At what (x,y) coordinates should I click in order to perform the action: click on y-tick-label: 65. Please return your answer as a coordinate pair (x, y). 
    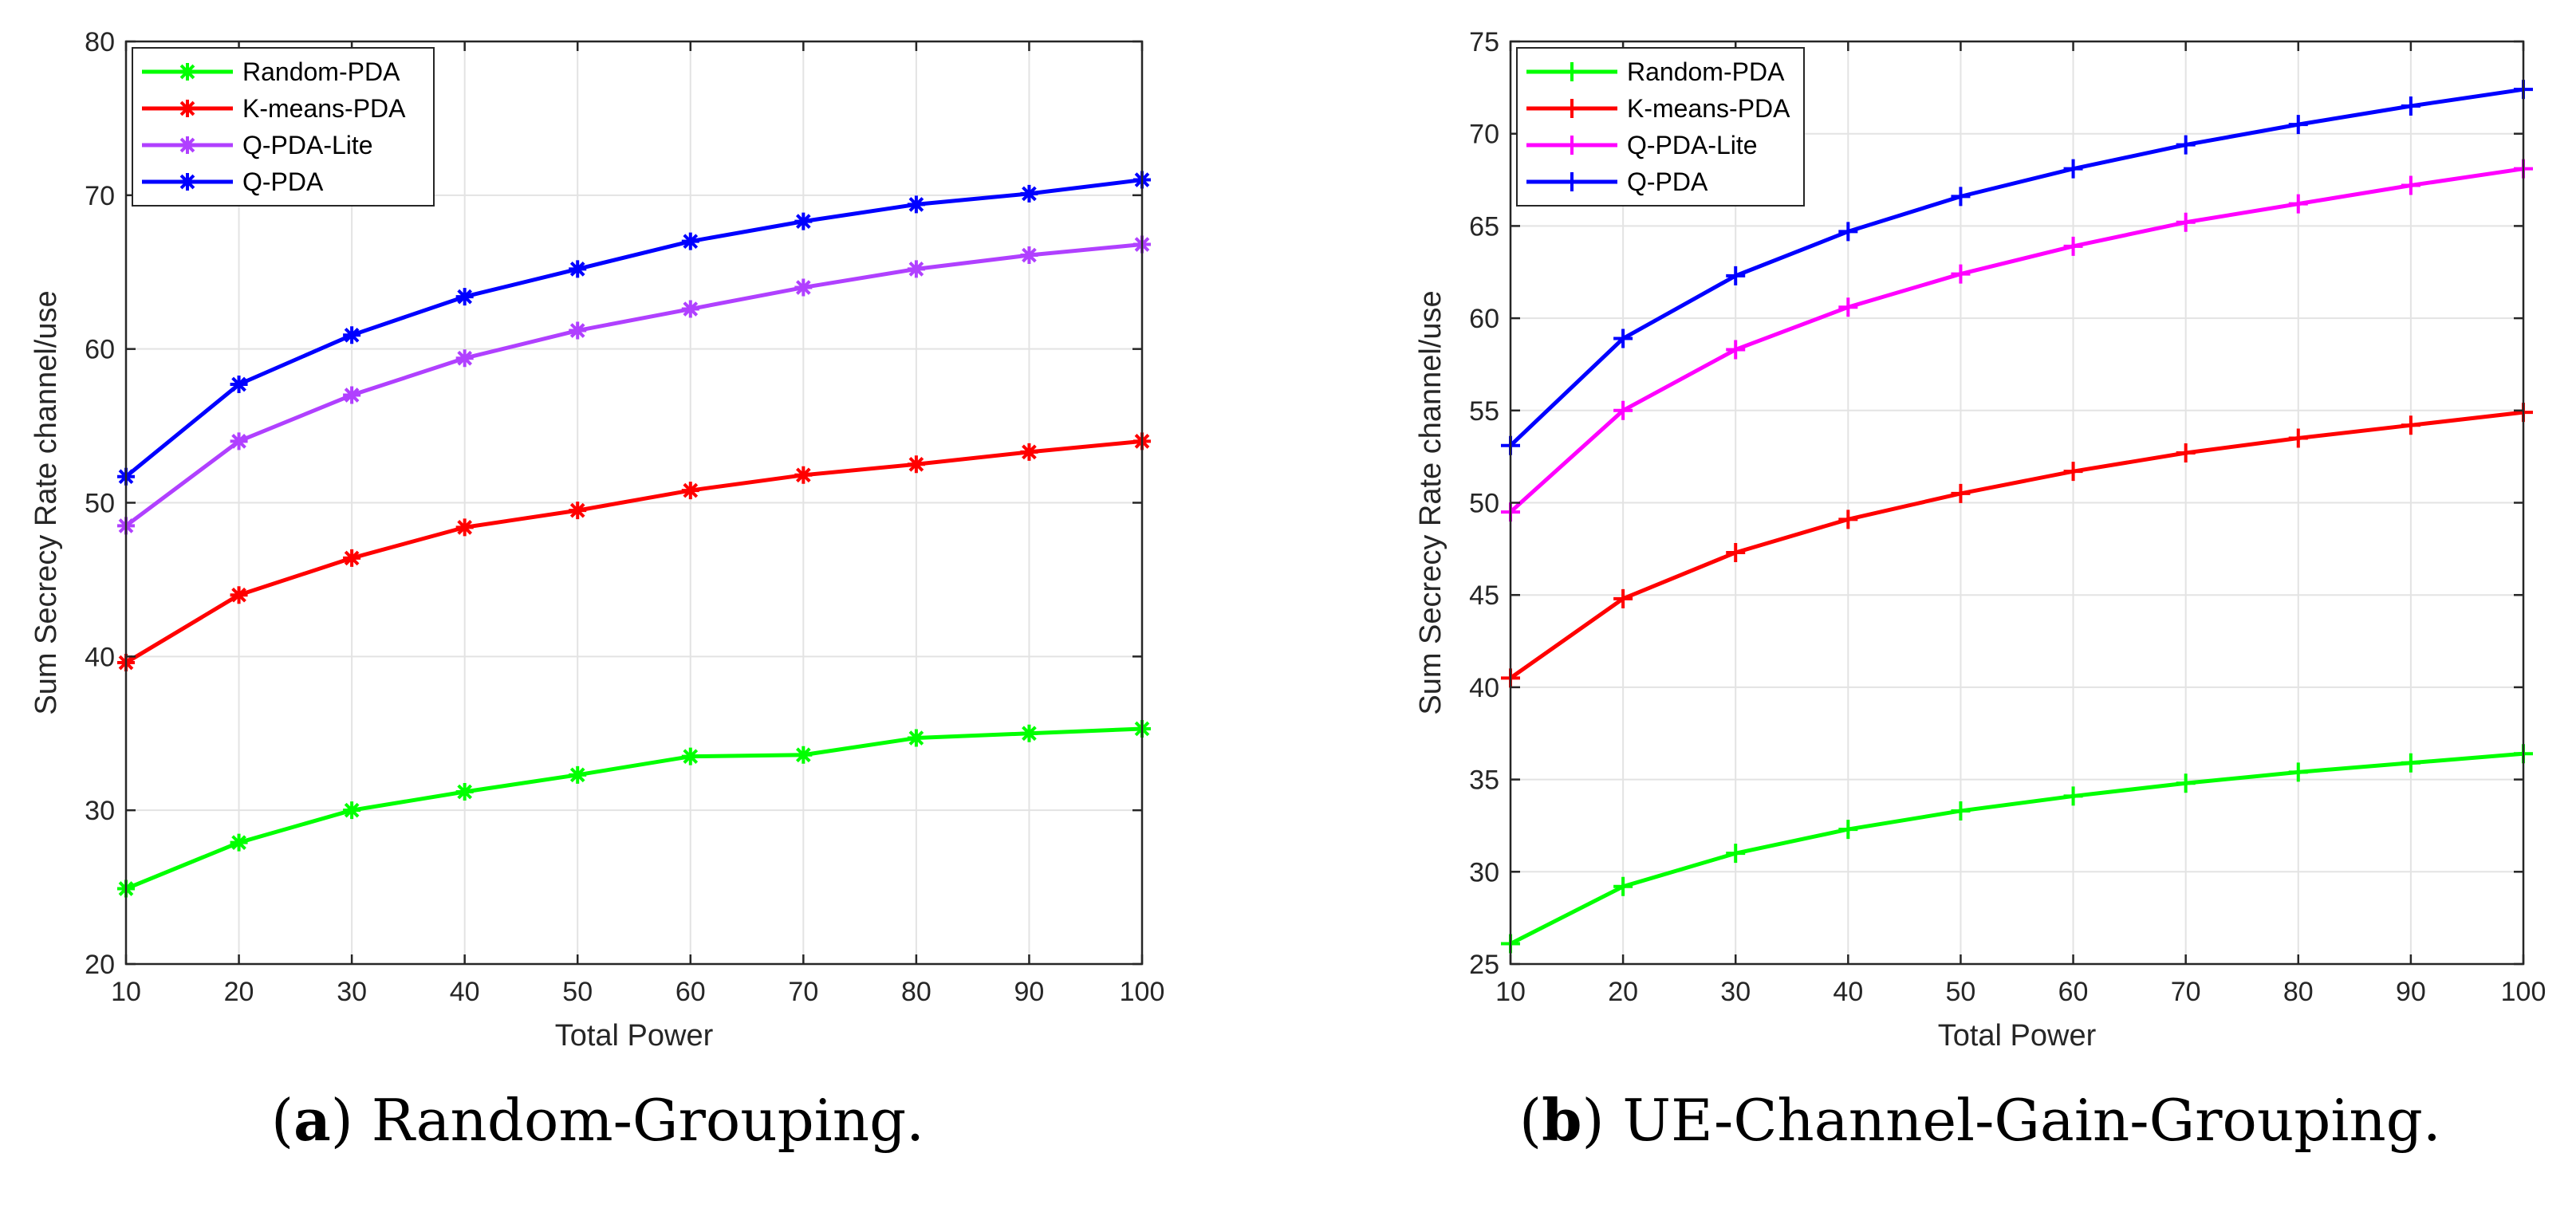
    Looking at the image, I should click on (1484, 227).